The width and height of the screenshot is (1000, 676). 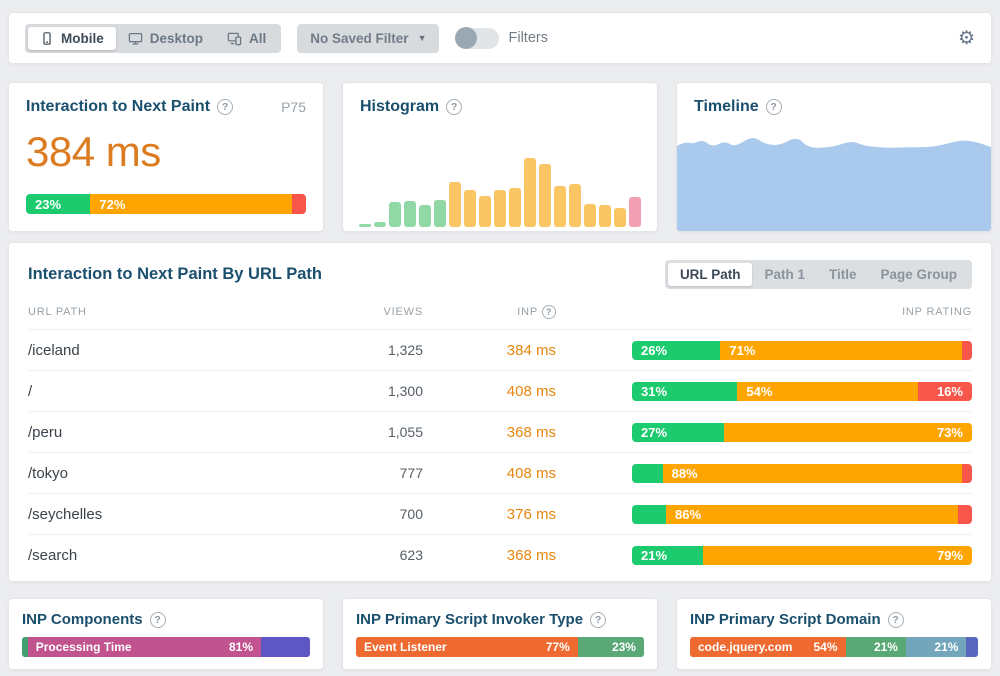 I want to click on inp-rating-bar: 27% 73%, so click(x=802, y=432).